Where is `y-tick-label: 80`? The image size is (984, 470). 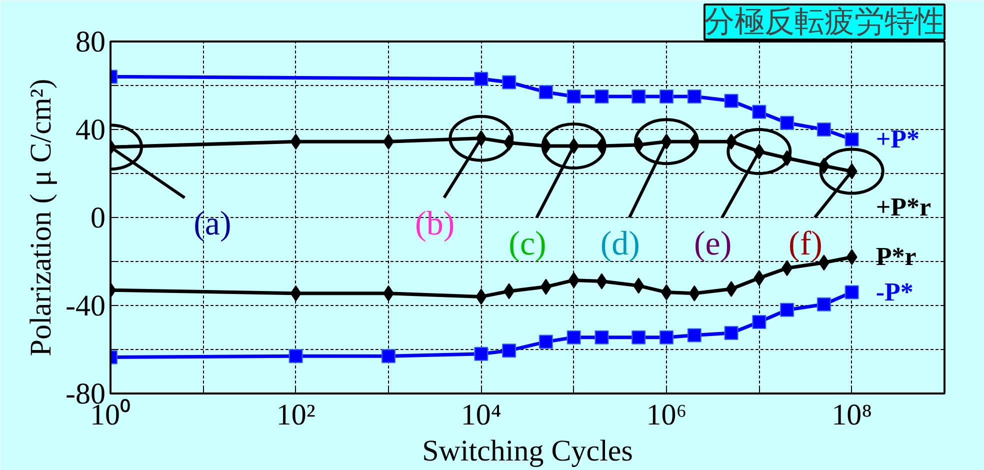 y-tick-label: 80 is located at coordinates (91, 42).